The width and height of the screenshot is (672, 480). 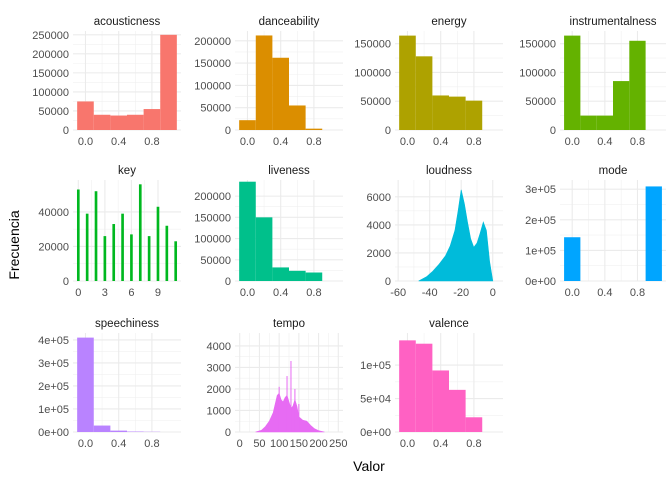 I want to click on panel-key: key 0 20000 40000 0 3 6 9, so click(x=109, y=232).